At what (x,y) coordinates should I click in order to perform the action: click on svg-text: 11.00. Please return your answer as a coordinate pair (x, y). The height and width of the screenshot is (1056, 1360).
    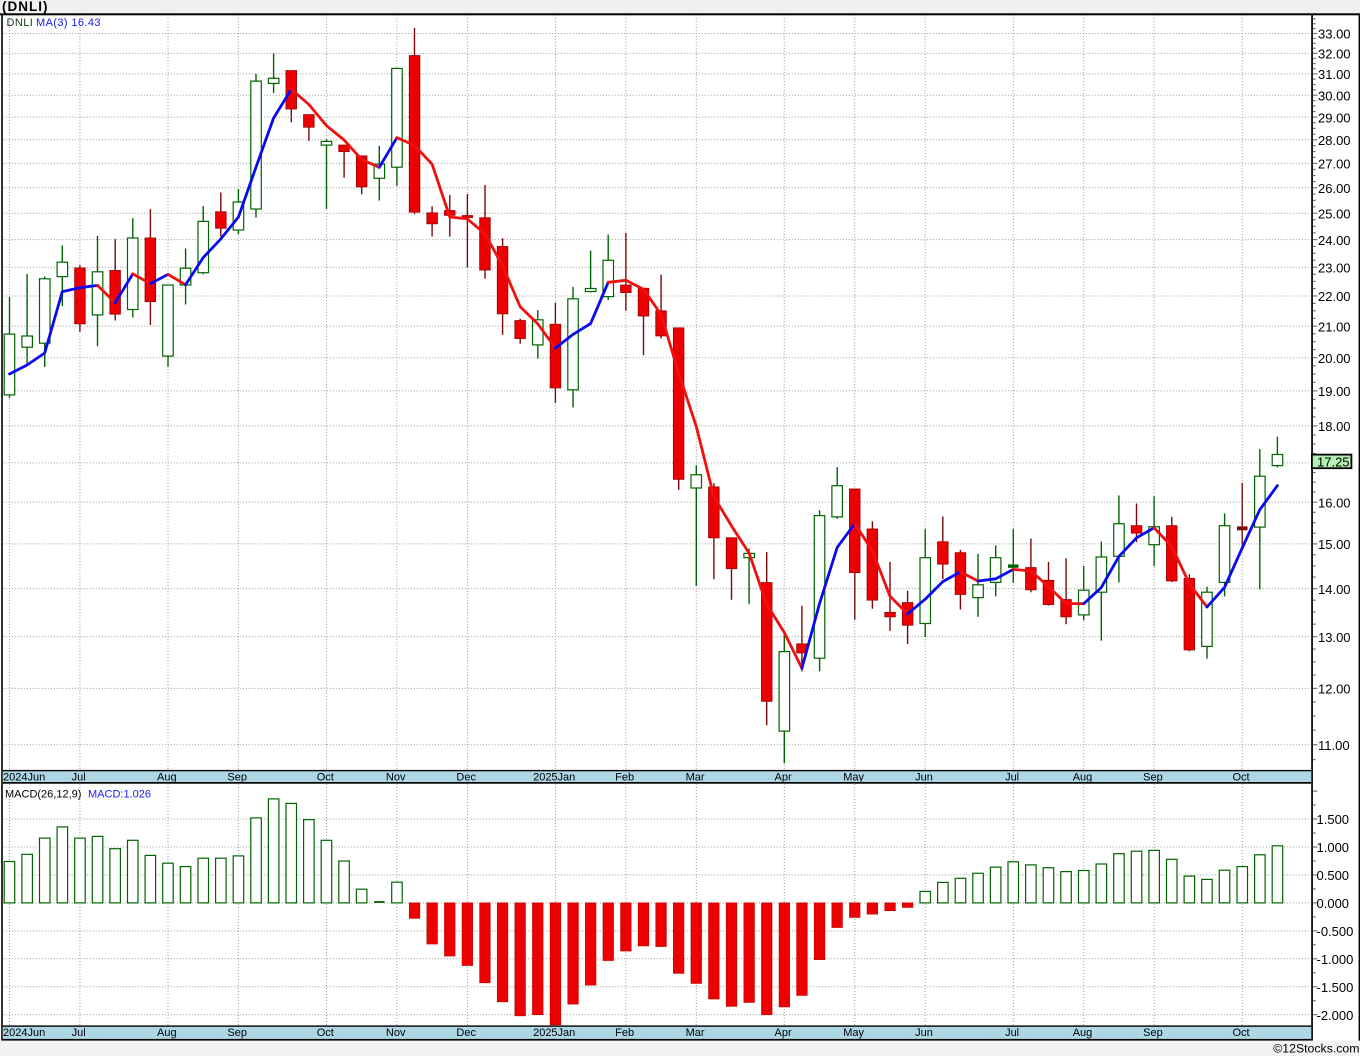
    Looking at the image, I should click on (1334, 745).